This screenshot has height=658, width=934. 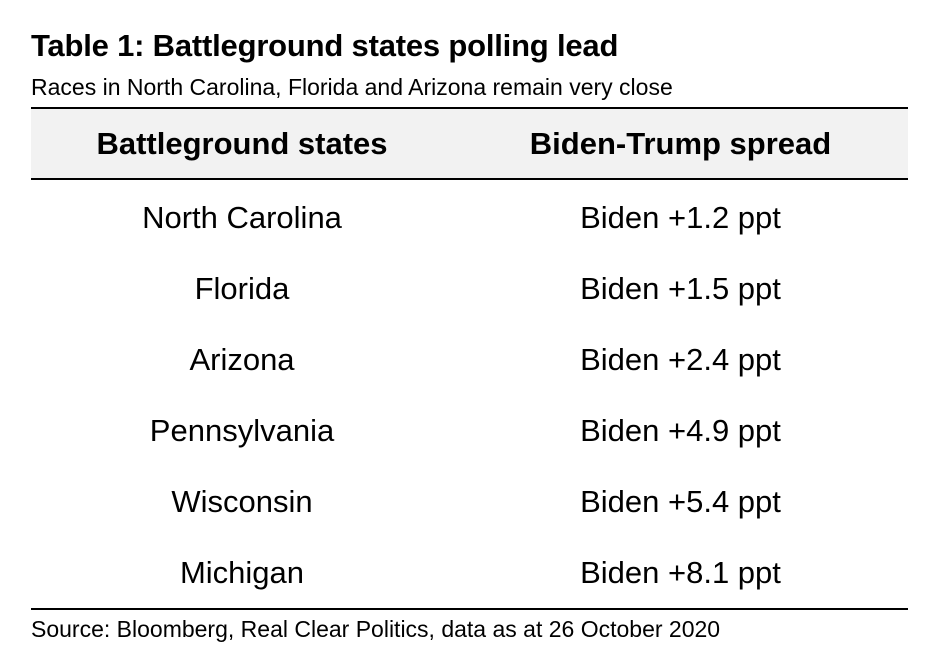 What do you see at coordinates (469, 143) in the screenshot?
I see `table-header-row: Battleground states Biden-Trump spread` at bounding box center [469, 143].